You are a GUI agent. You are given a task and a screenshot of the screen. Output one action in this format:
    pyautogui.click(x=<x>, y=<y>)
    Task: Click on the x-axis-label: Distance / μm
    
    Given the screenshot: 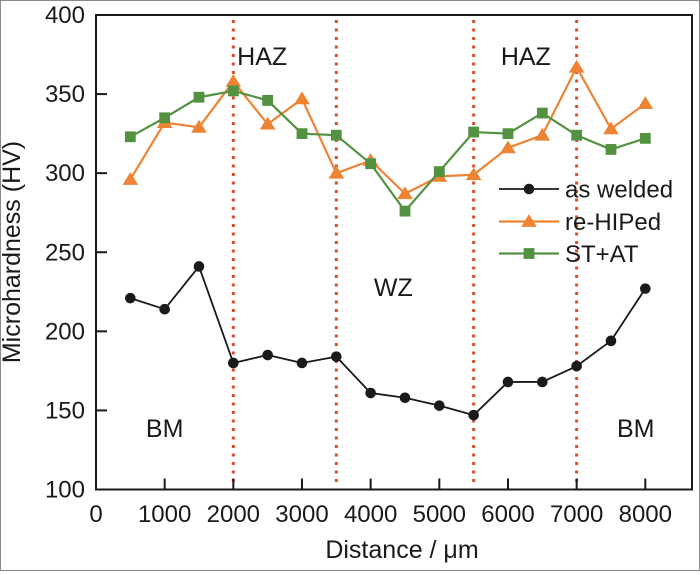 What is the action you would take?
    pyautogui.click(x=401, y=550)
    